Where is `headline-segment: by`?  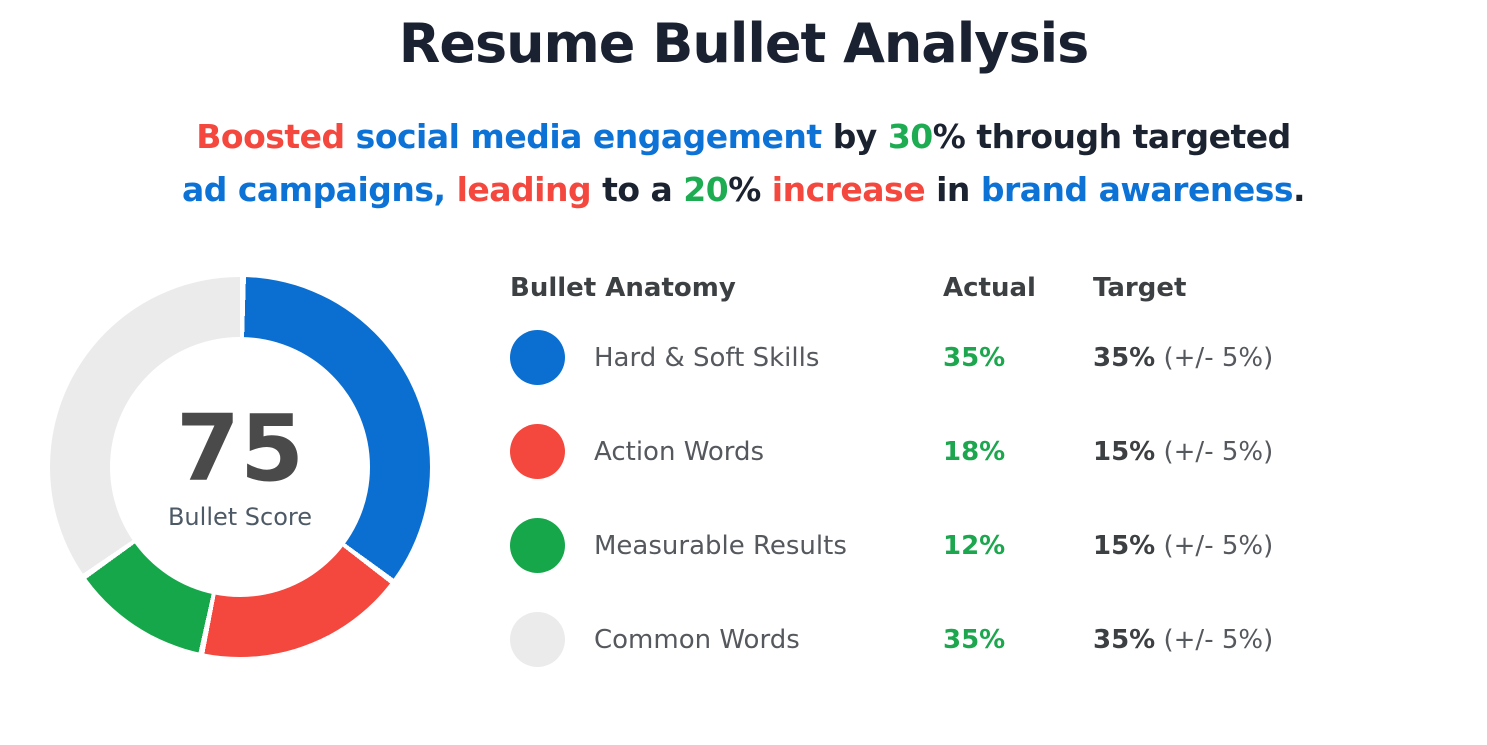
headline-segment: by is located at coordinates (860, 137).